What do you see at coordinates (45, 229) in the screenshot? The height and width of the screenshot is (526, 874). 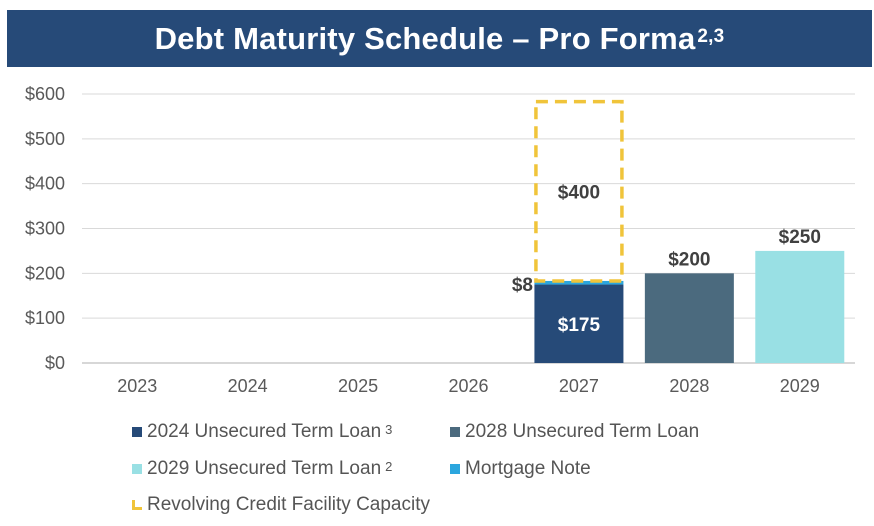 I see `y-tick-label: $300` at bounding box center [45, 229].